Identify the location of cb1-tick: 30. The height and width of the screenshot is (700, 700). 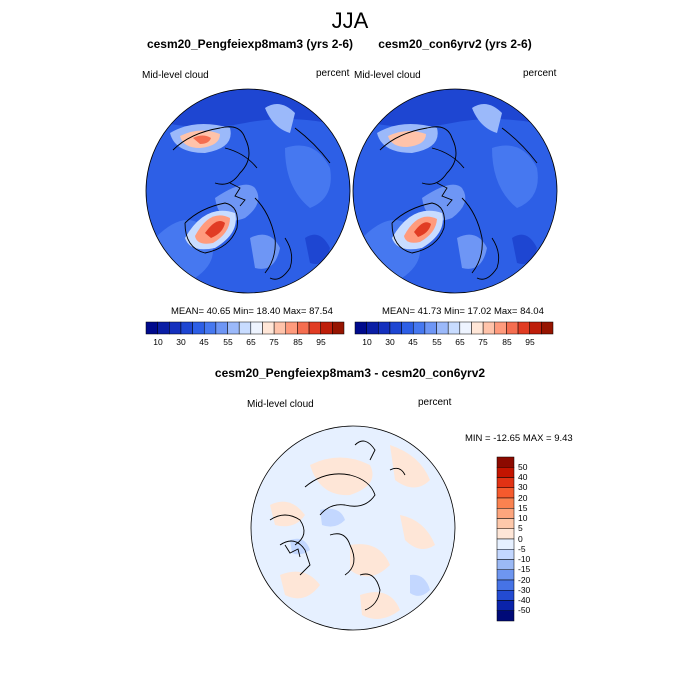
(181, 342).